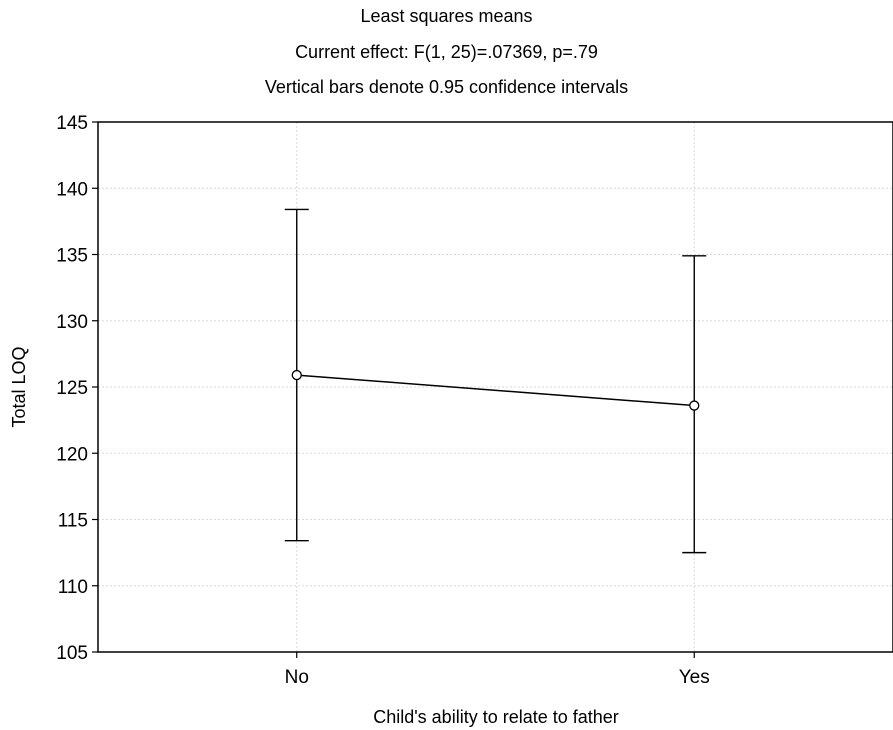  What do you see at coordinates (72, 256) in the screenshot?
I see `y-tick-label: 135` at bounding box center [72, 256].